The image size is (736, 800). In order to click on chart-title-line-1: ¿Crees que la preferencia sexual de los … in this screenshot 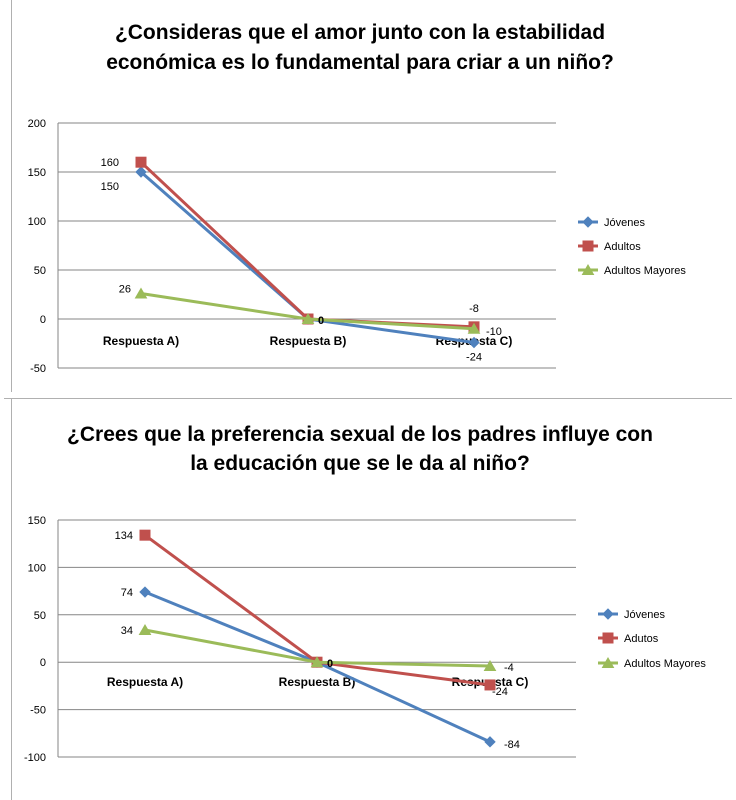, I will do `click(360, 434)`.